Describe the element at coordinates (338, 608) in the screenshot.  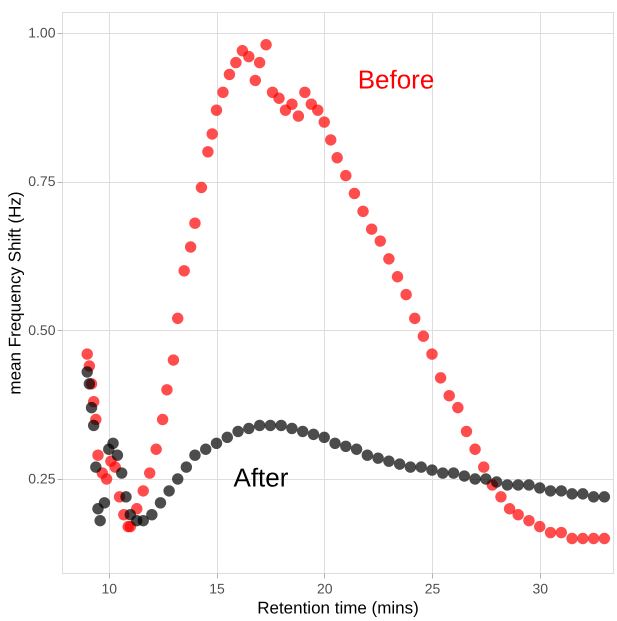
I see `x-axis-title: Retention time (mins)` at that location.